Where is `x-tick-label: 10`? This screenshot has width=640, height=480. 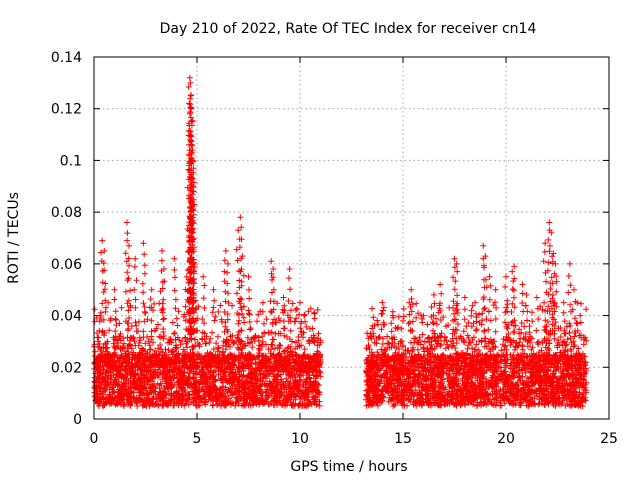
x-tick-label: 10 is located at coordinates (300, 439).